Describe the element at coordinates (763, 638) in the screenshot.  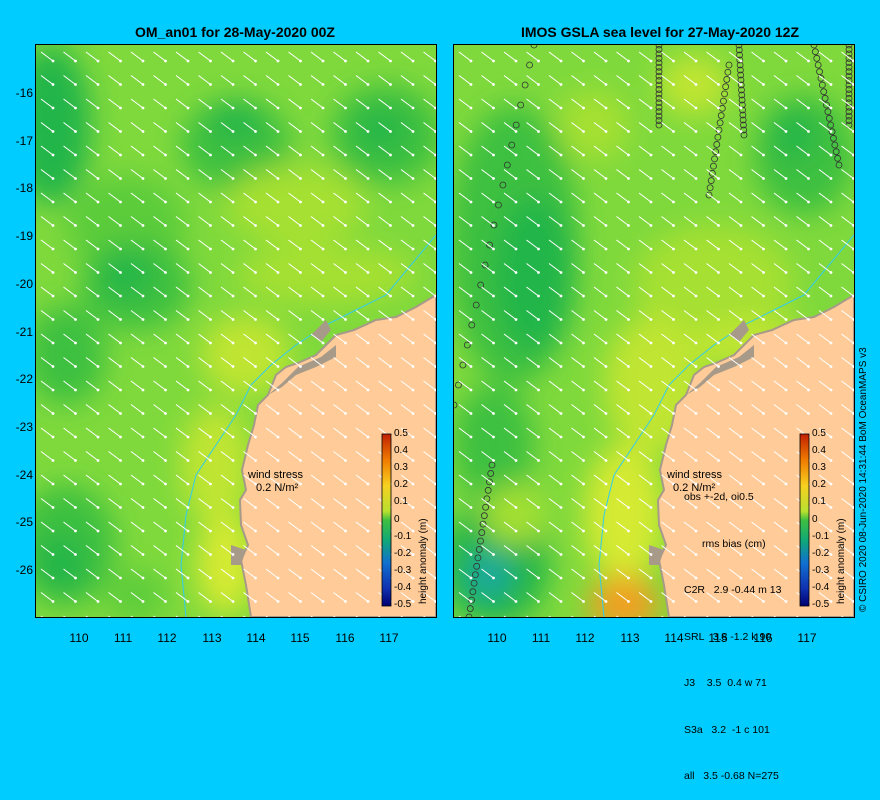
I see `lon-label: 116` at that location.